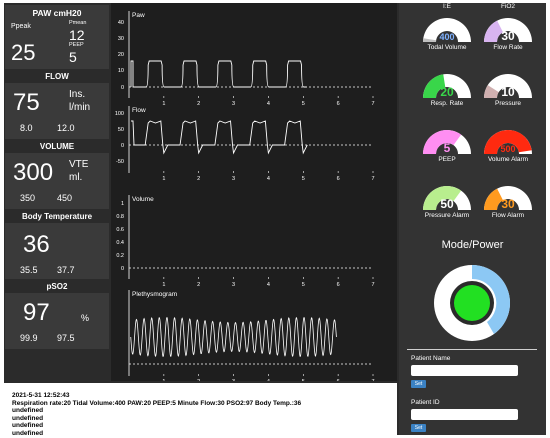 This screenshot has width=550, height=438. I want to click on y-tick-label: 0.2, so click(120, 256).